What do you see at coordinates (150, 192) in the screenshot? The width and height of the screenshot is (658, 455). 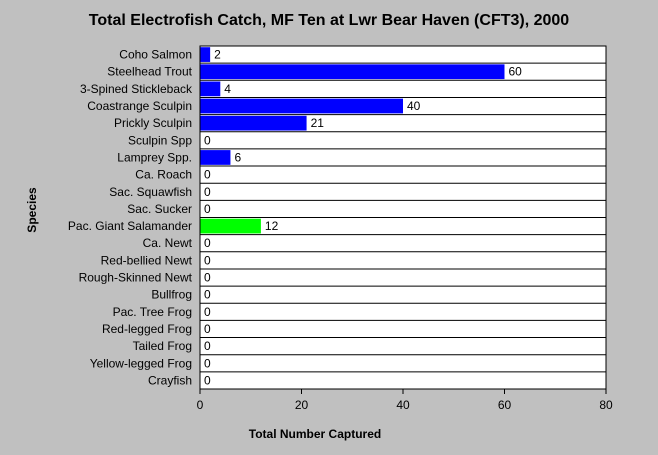 I see `category-label: Sac. Squawfish` at bounding box center [150, 192].